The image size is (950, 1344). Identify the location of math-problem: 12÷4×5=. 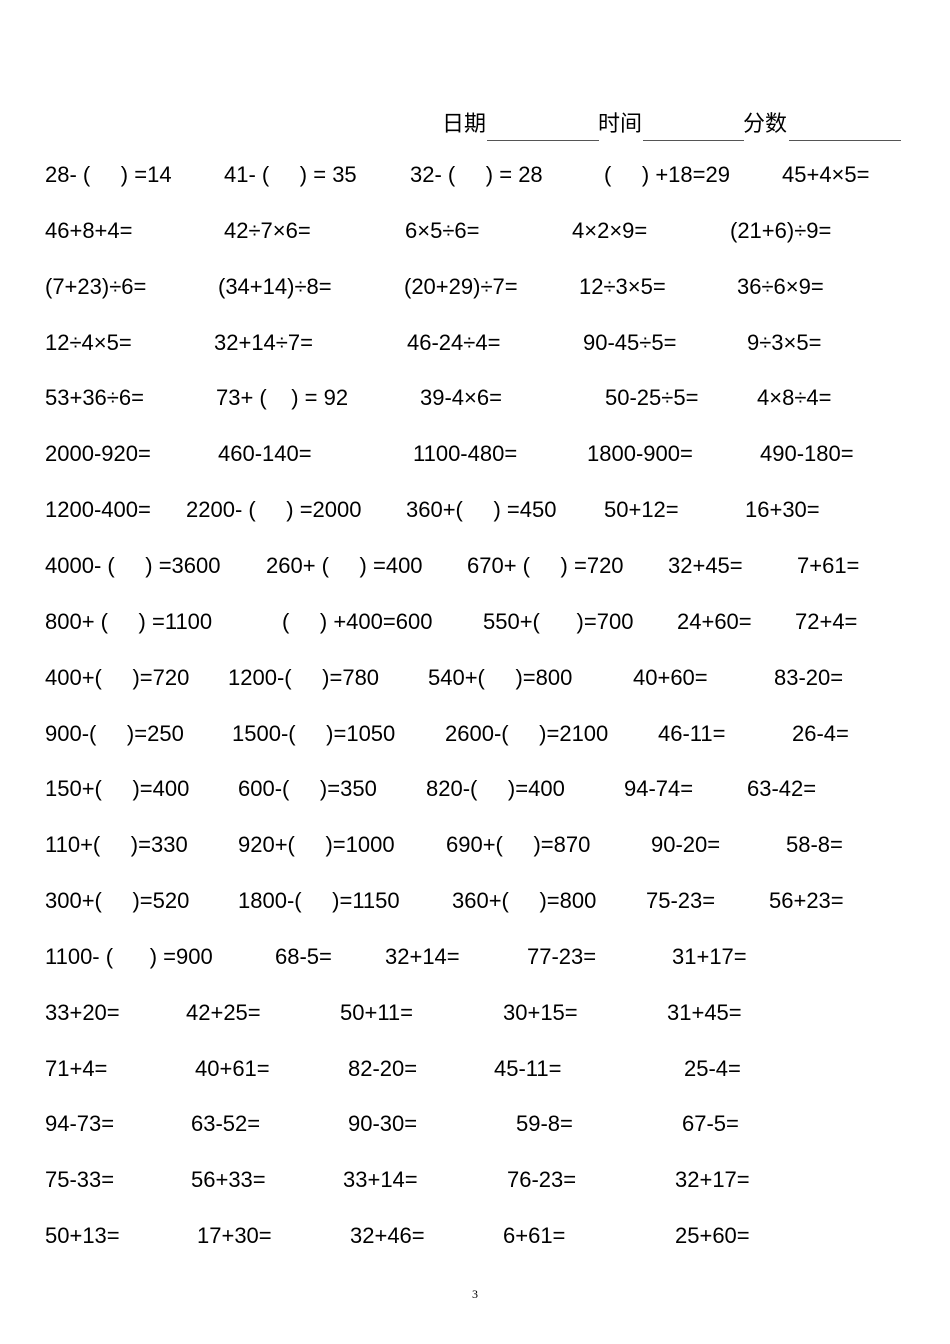
(88, 342).